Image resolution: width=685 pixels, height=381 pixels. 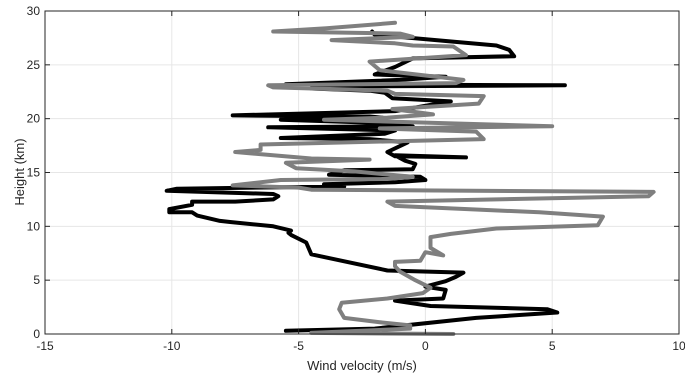 I want to click on x-axis-label: Wind velocity (m/s), so click(x=362, y=365).